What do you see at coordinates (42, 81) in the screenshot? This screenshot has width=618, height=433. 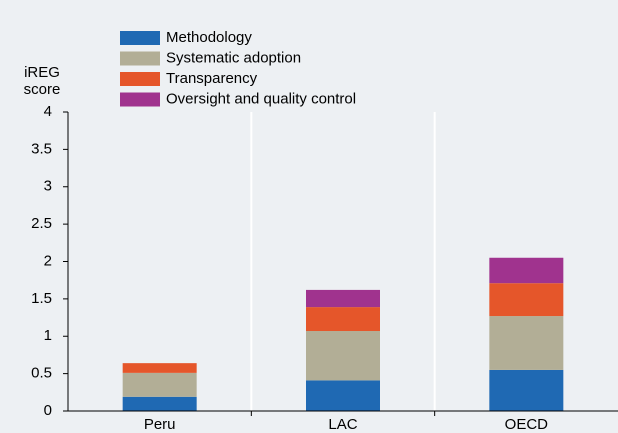 I see `y-axis-label: iREG score` at bounding box center [42, 81].